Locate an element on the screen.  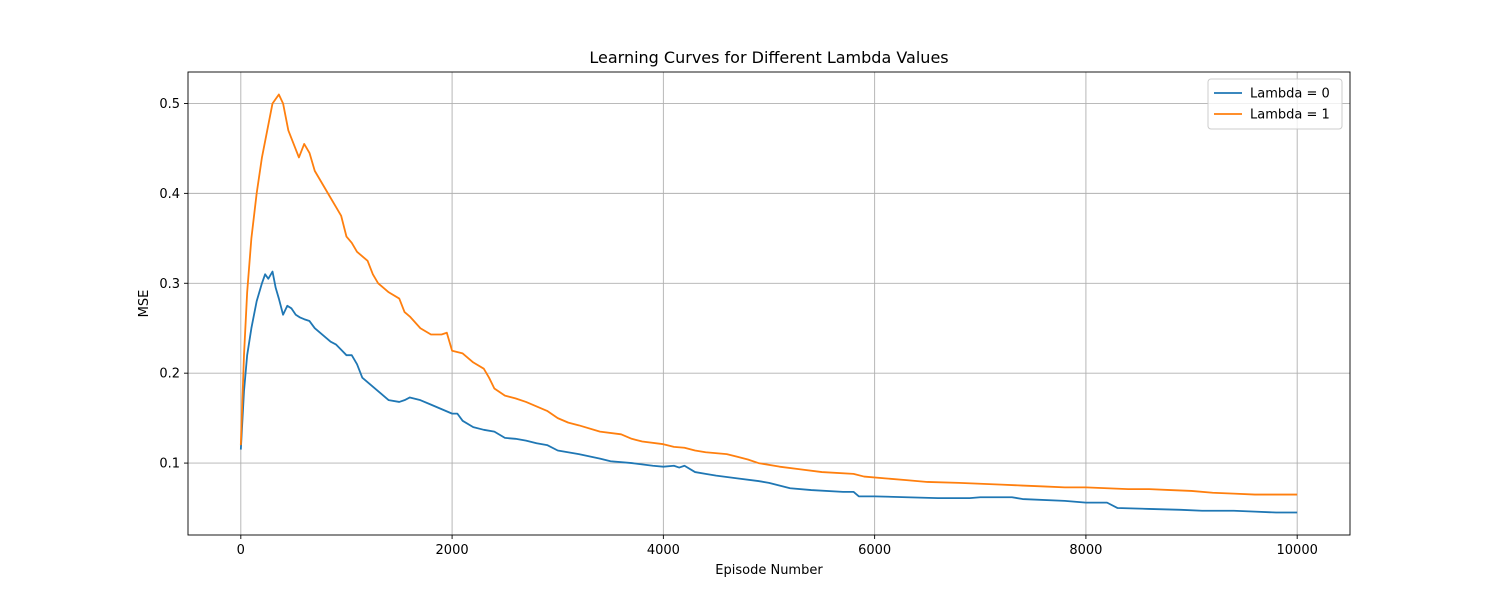
x-tick-label: 8000 is located at coordinates (1085, 550).